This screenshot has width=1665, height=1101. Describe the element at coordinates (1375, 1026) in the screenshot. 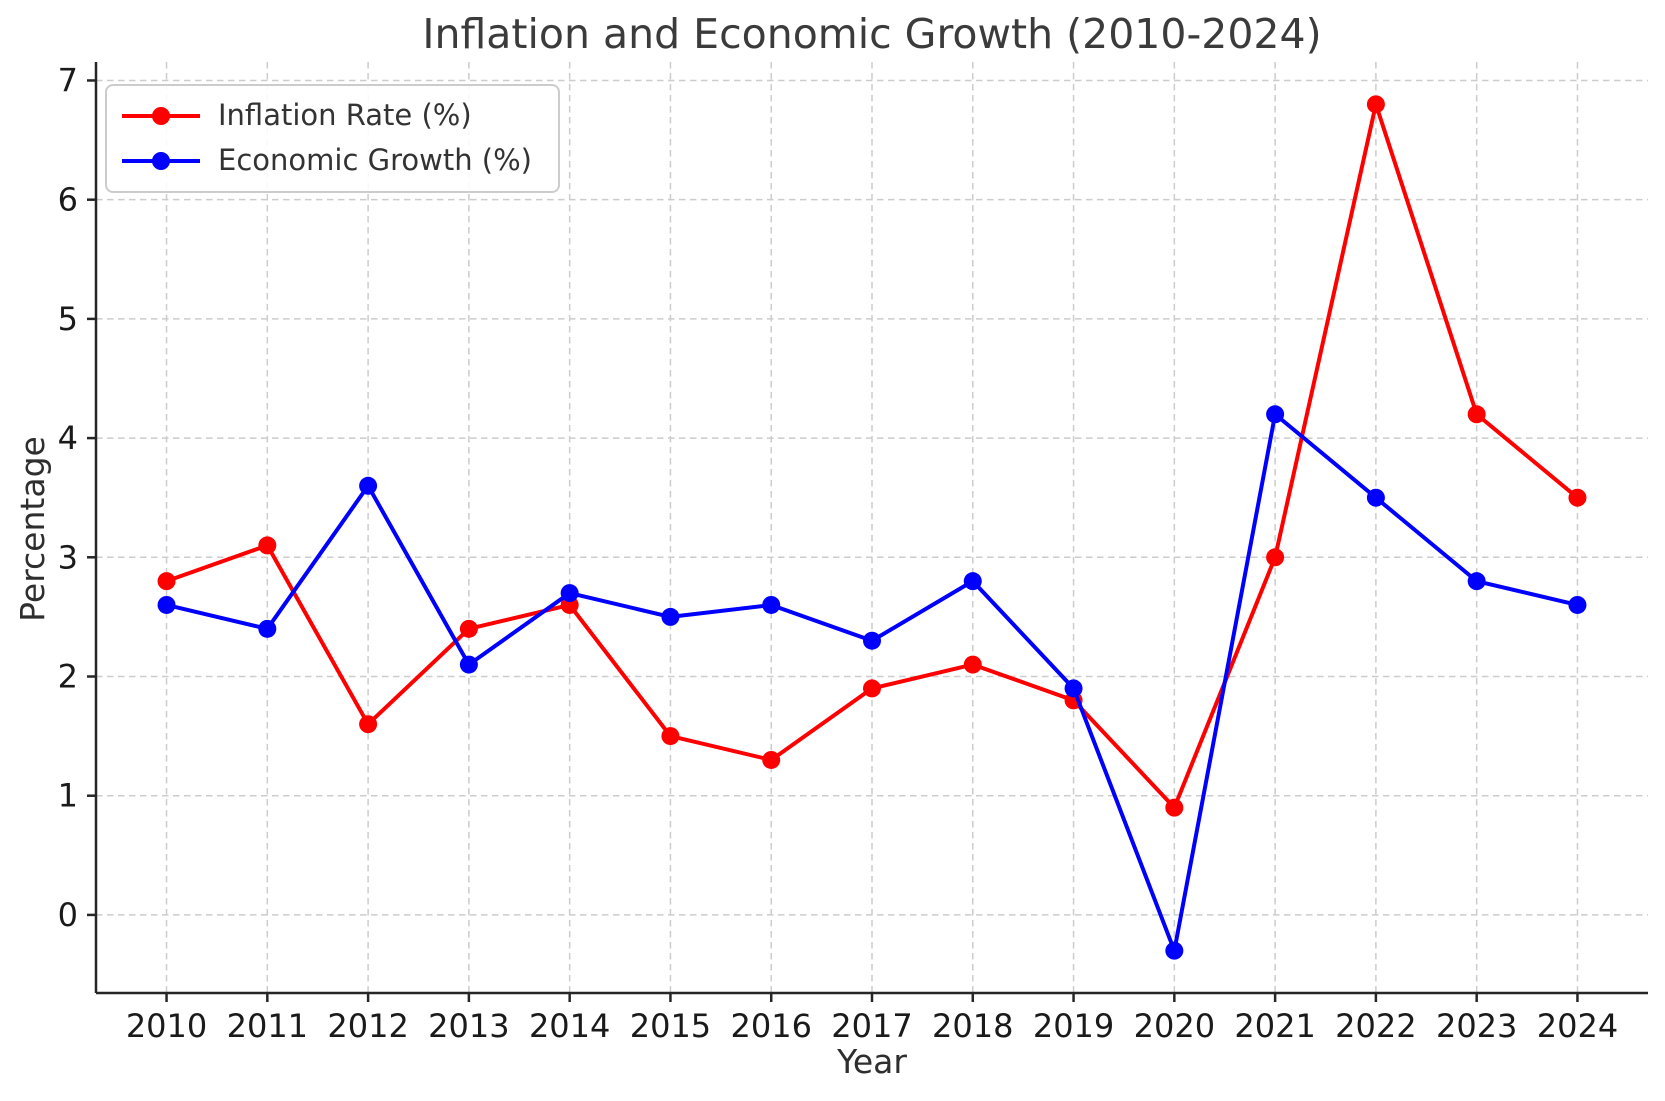

I see `x-tick-label: 2022` at that location.